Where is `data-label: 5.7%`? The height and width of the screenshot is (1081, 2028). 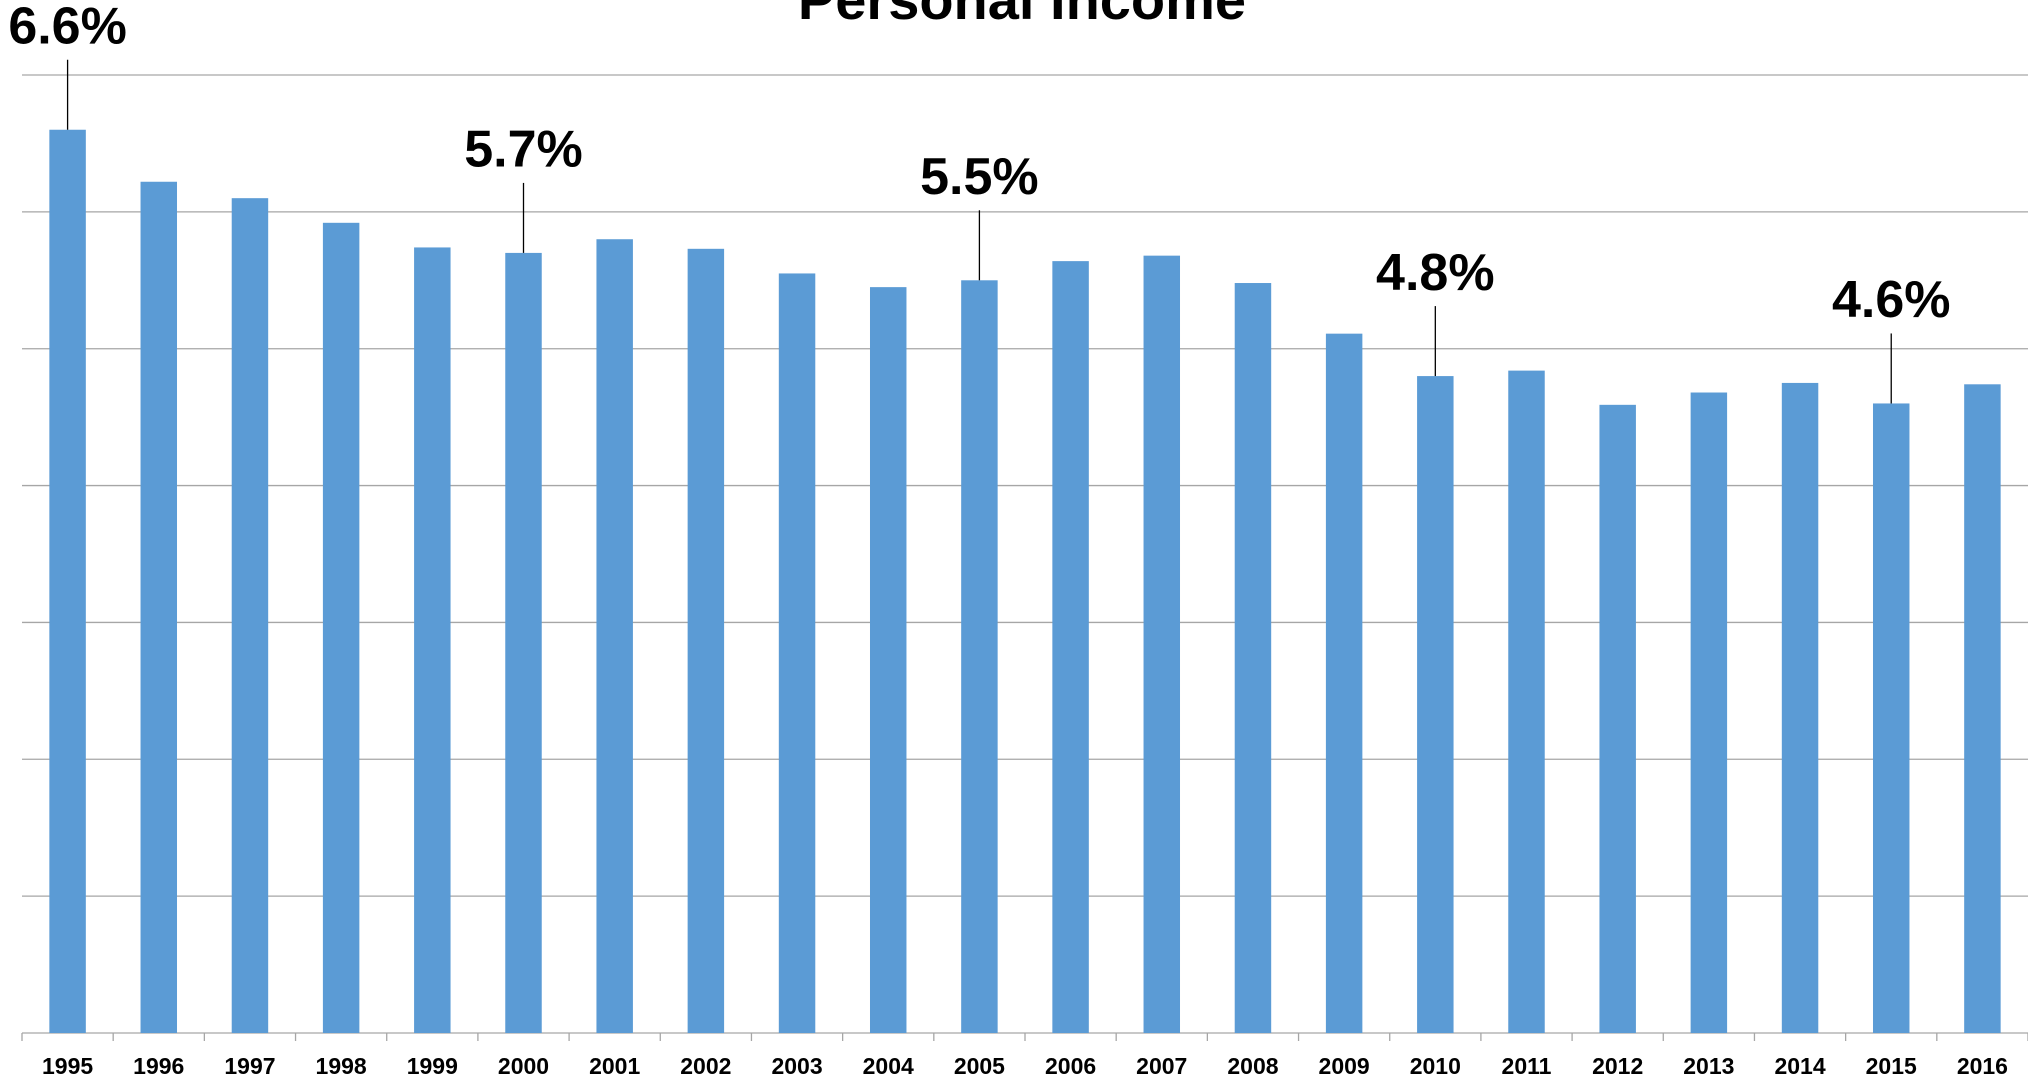 data-label: 5.7% is located at coordinates (523, 150).